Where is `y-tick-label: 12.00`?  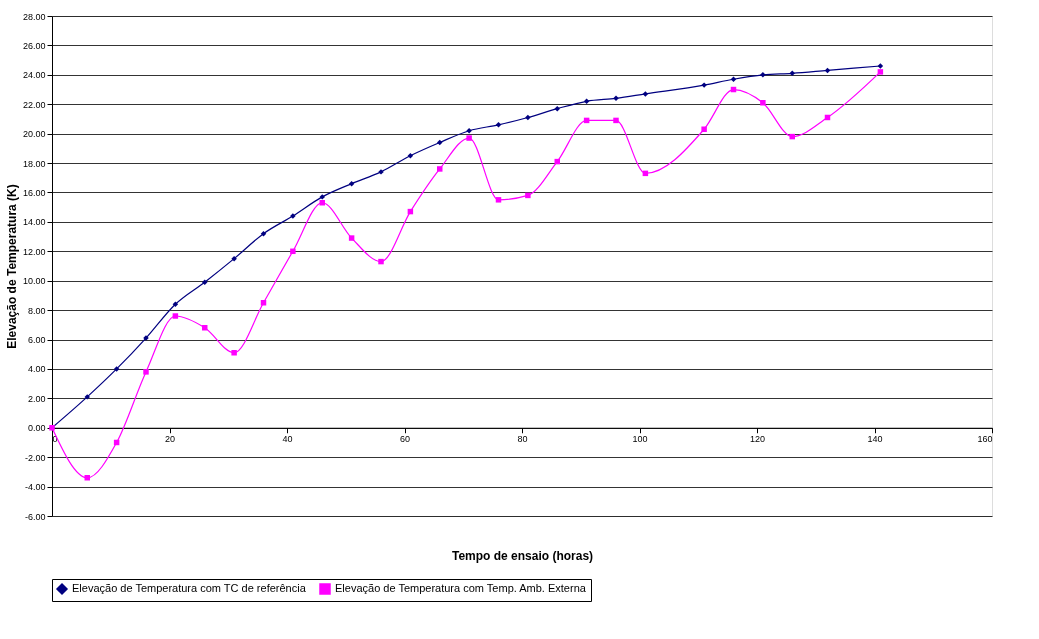 y-tick-label: 12.00 is located at coordinates (34, 251).